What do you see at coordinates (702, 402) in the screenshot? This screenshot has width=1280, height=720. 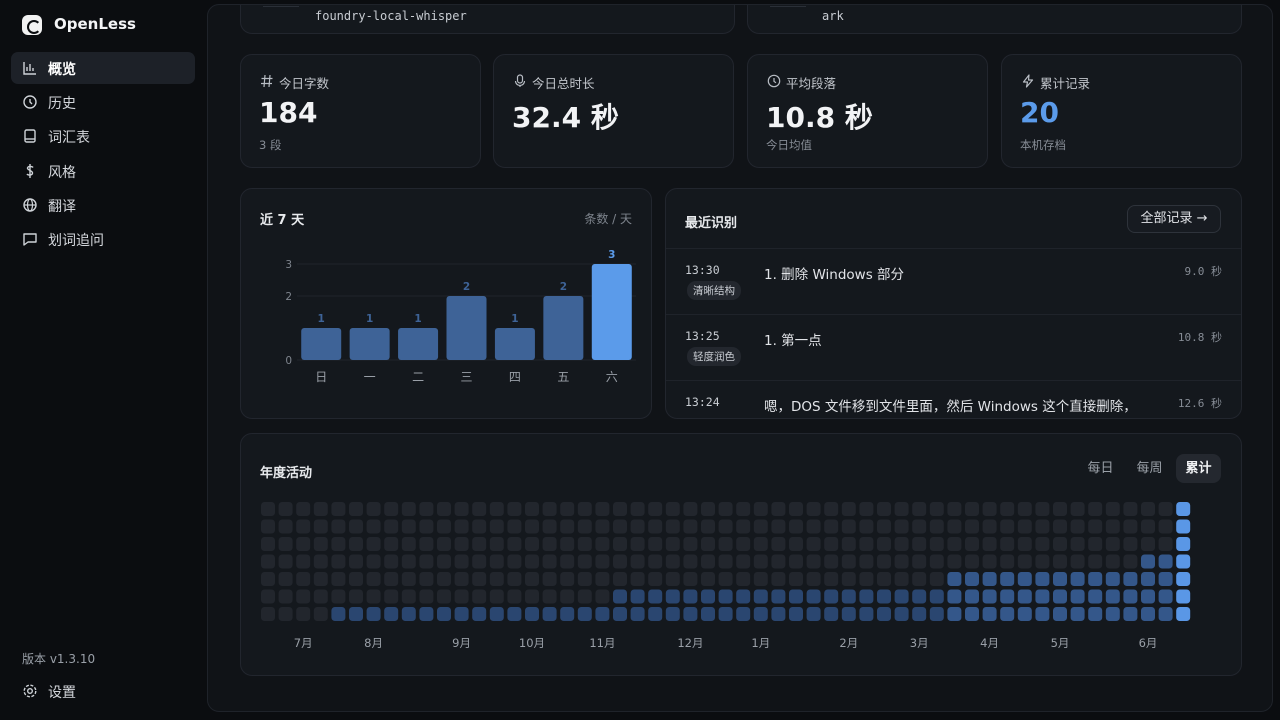 I see `time: 13:24` at bounding box center [702, 402].